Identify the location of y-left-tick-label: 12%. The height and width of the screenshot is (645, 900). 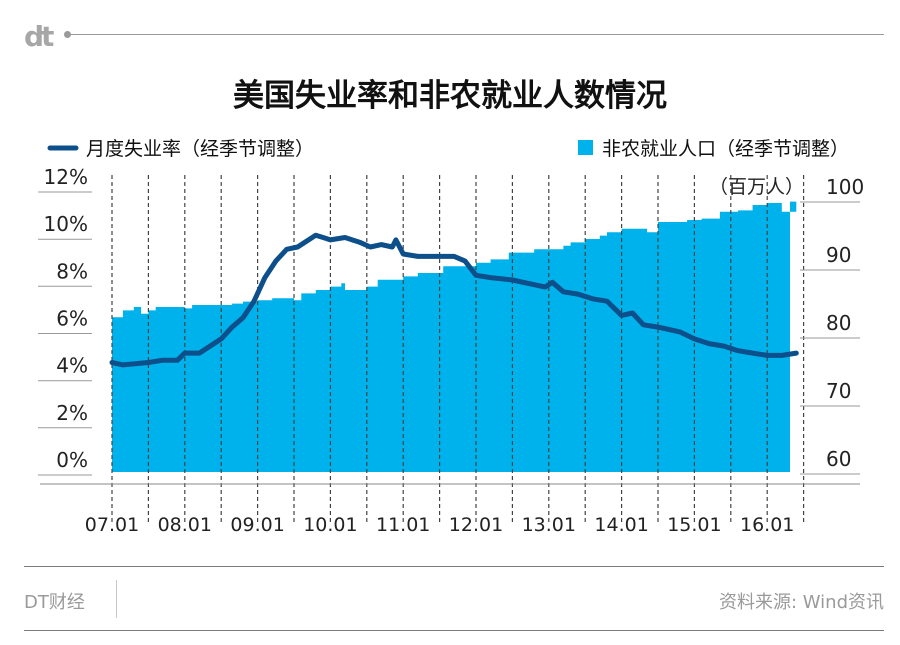
(66, 177).